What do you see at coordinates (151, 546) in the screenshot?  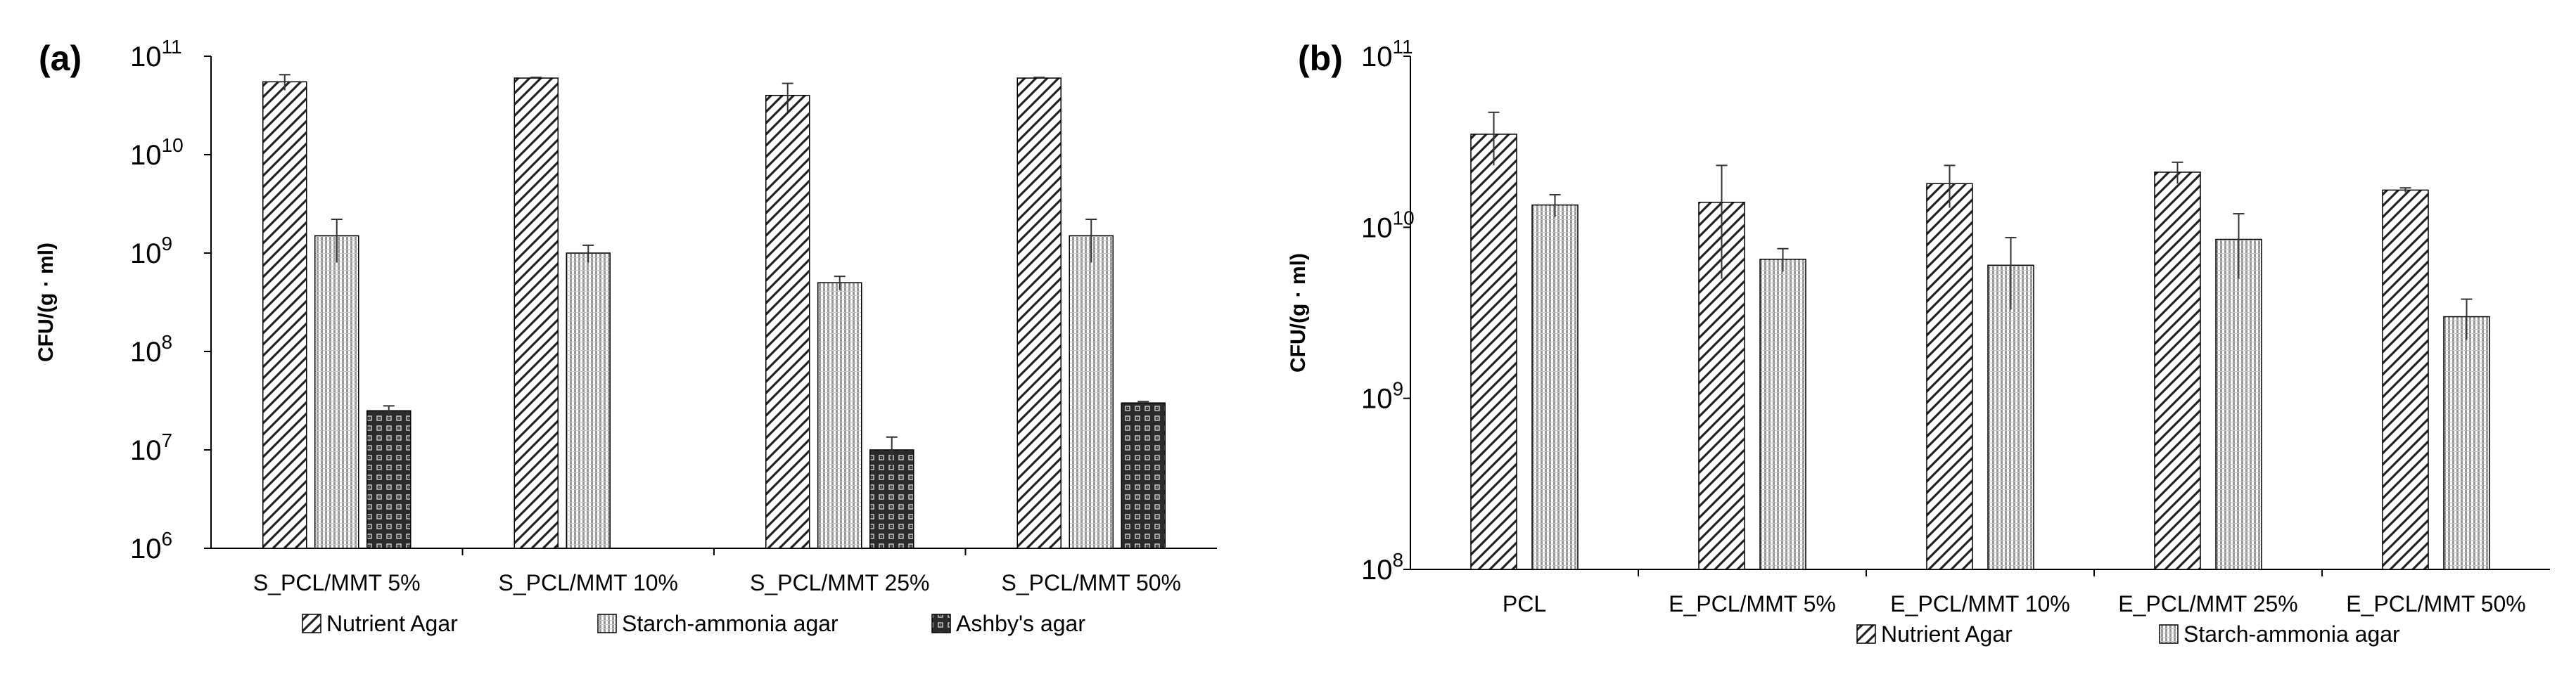 I see `y-tick-label: 10⁶` at bounding box center [151, 546].